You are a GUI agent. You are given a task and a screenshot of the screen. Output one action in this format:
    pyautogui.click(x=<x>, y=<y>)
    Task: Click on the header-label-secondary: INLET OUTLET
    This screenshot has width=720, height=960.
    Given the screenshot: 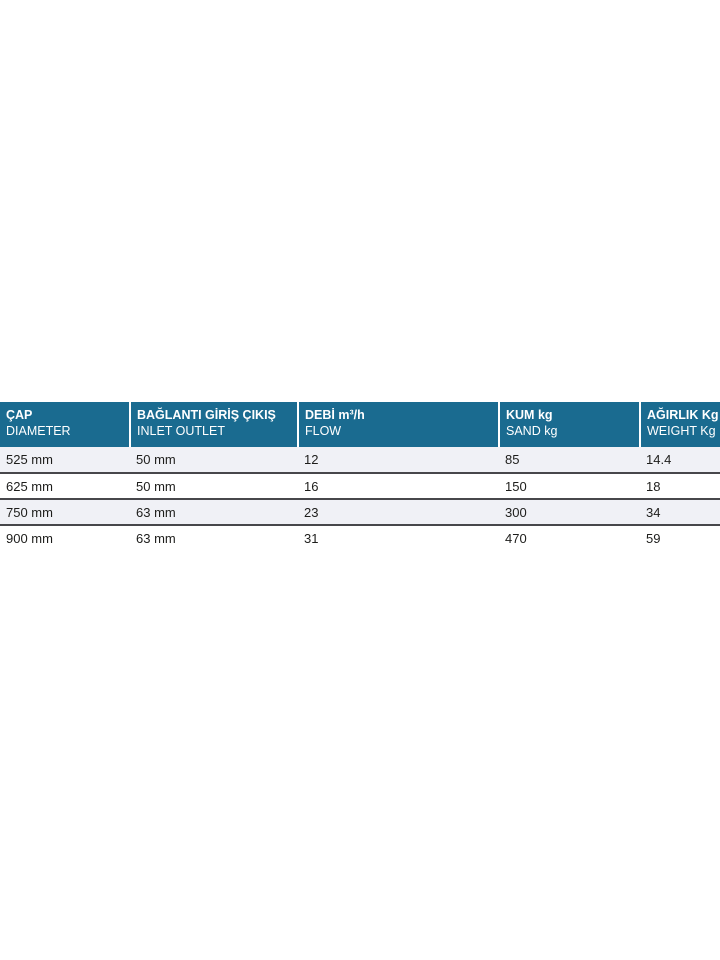 What is the action you would take?
    pyautogui.click(x=181, y=431)
    